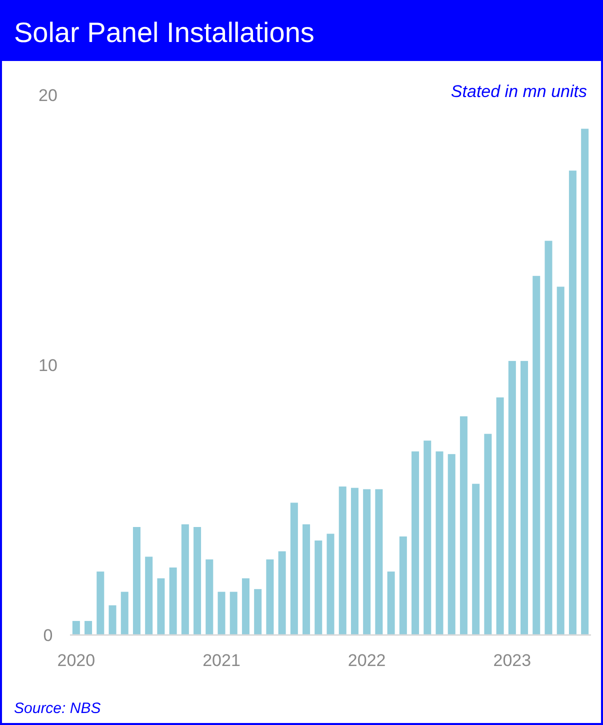 The image size is (603, 725). Describe the element at coordinates (76, 660) in the screenshot. I see `x-tick-label: 2020` at that location.